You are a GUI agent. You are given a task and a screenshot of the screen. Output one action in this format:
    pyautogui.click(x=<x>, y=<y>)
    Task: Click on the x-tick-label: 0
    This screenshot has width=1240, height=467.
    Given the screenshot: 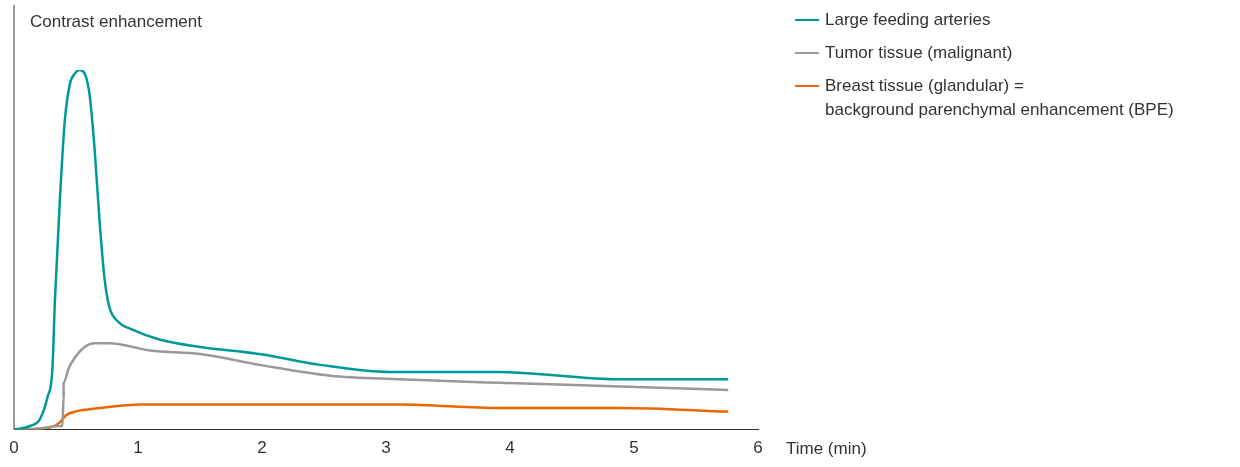 What is the action you would take?
    pyautogui.click(x=14, y=448)
    